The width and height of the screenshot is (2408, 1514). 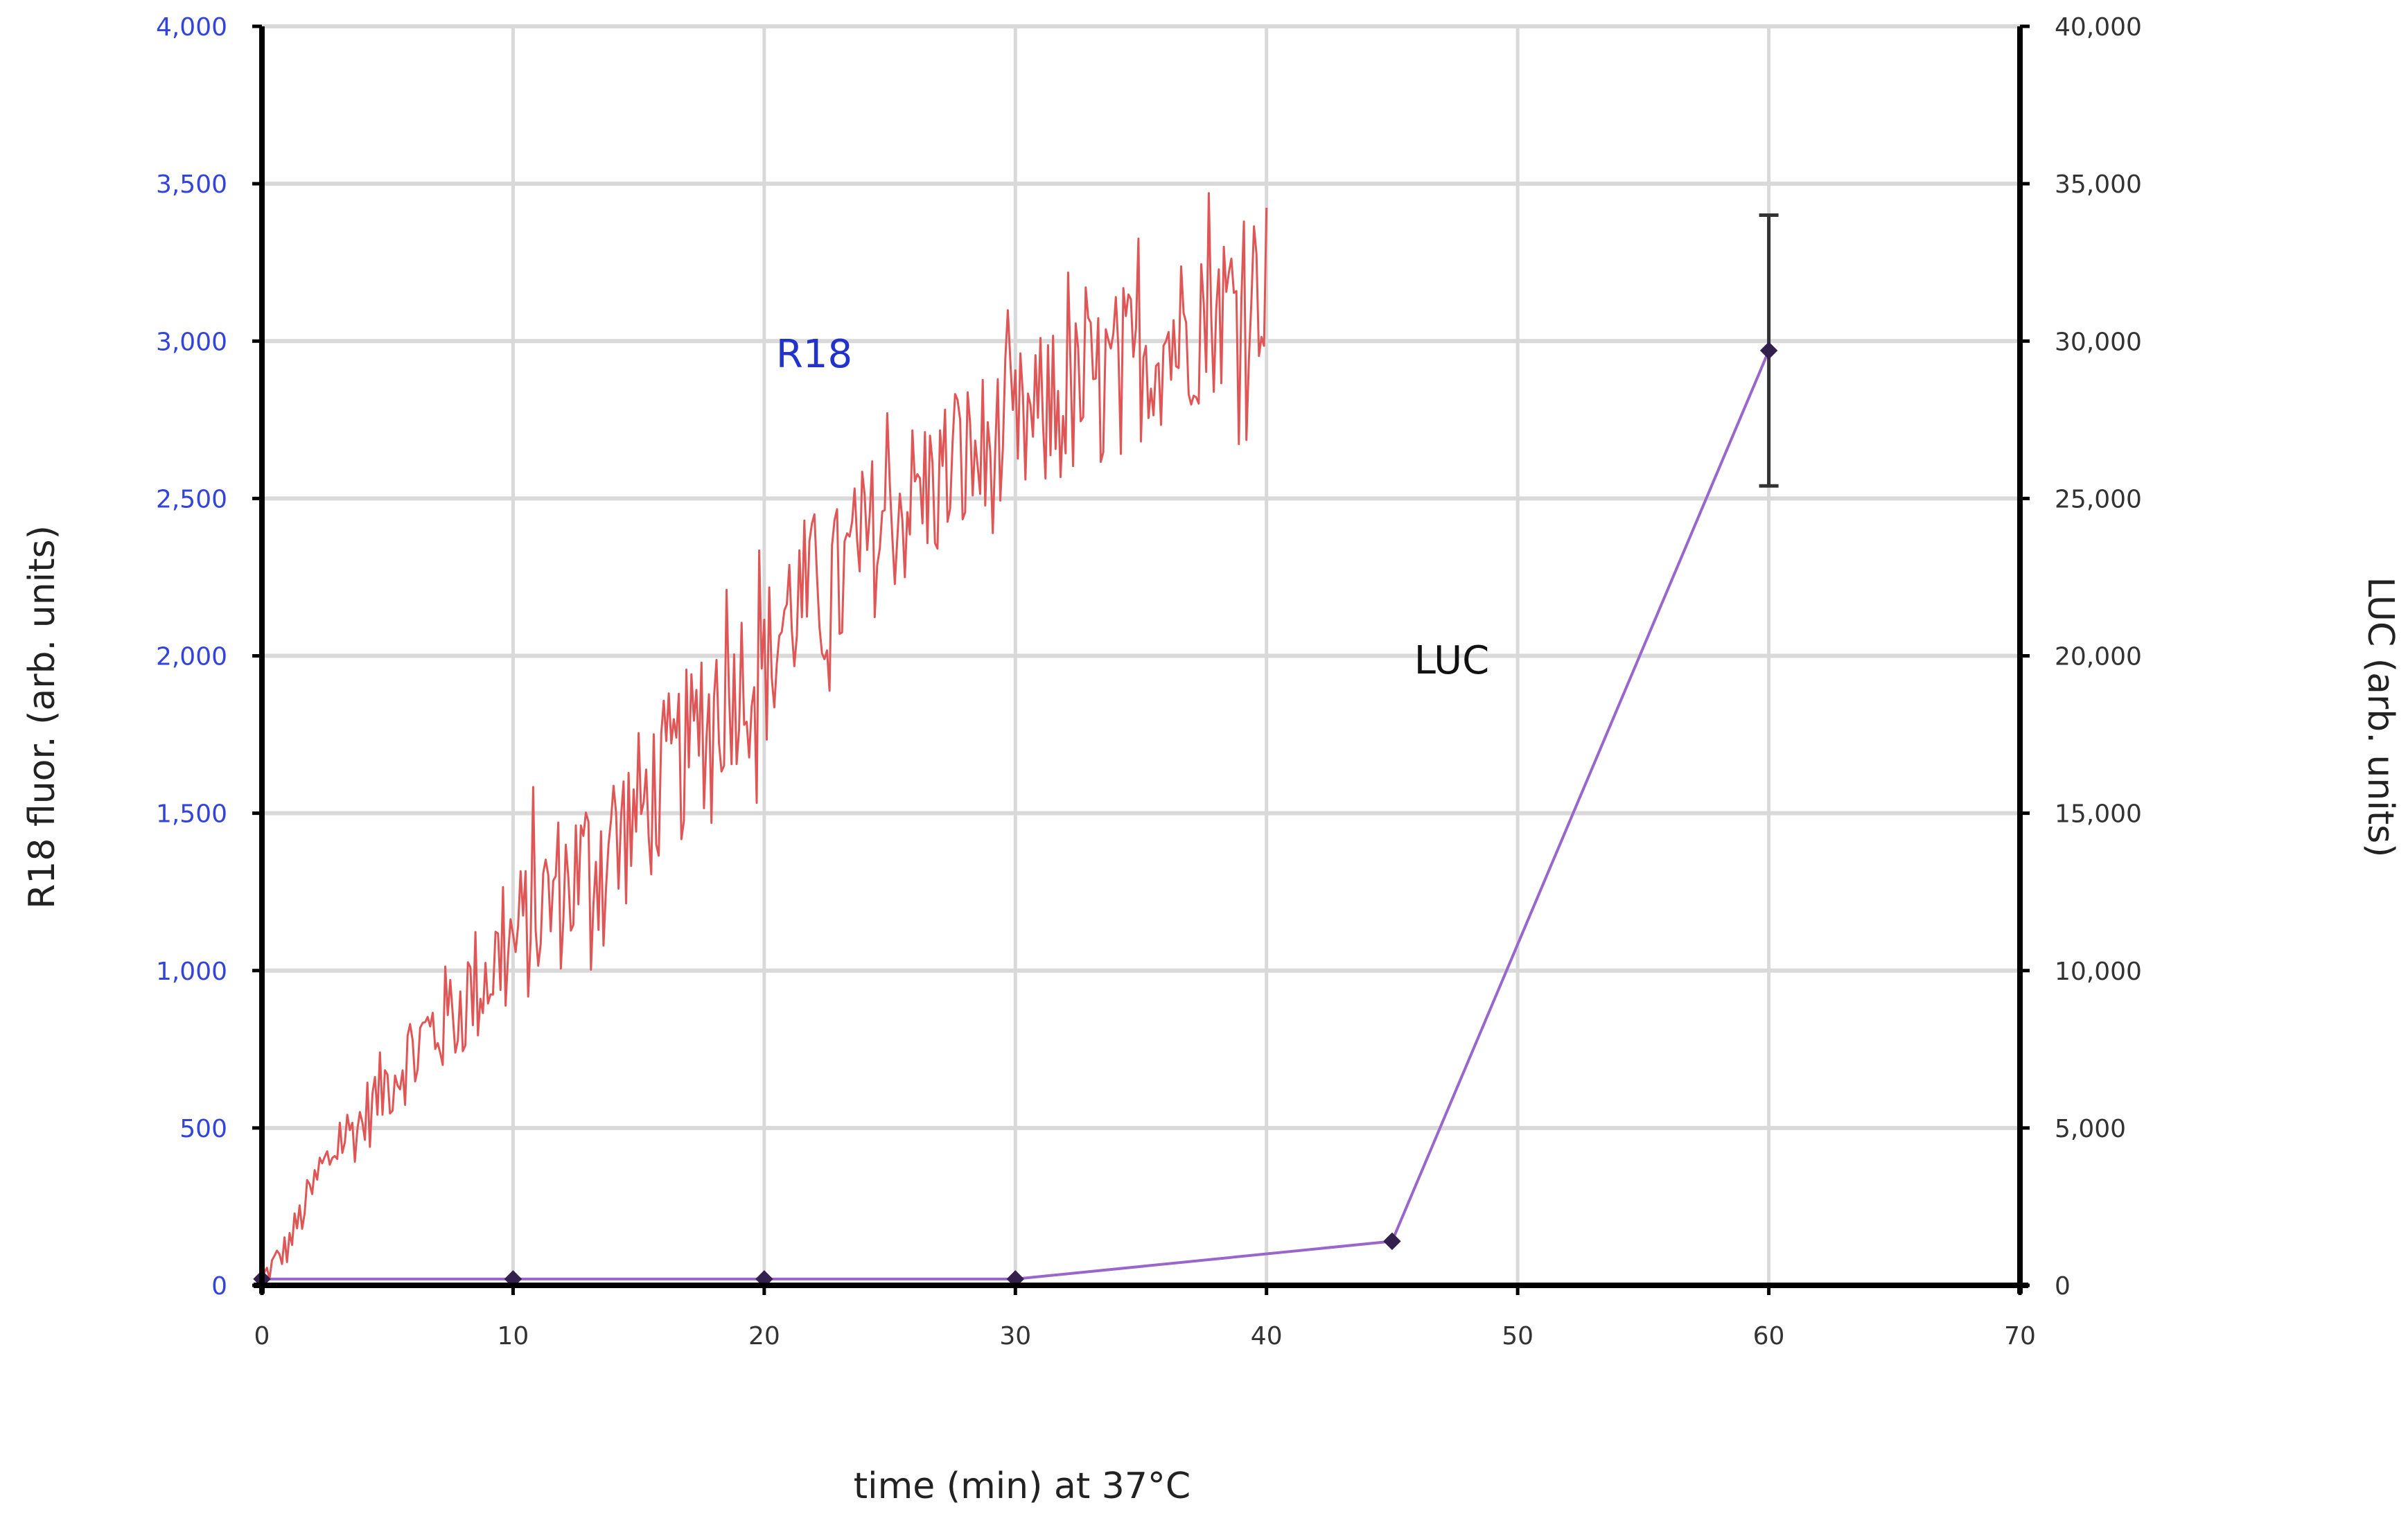 I want to click on x-tick-label: 70, so click(x=2020, y=1336).